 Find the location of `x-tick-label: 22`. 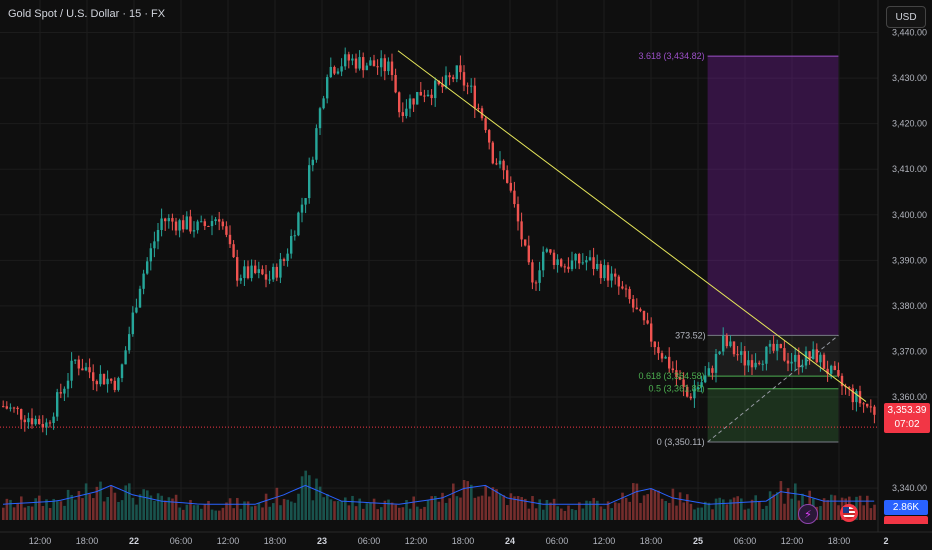

x-tick-label: 22 is located at coordinates (134, 541).